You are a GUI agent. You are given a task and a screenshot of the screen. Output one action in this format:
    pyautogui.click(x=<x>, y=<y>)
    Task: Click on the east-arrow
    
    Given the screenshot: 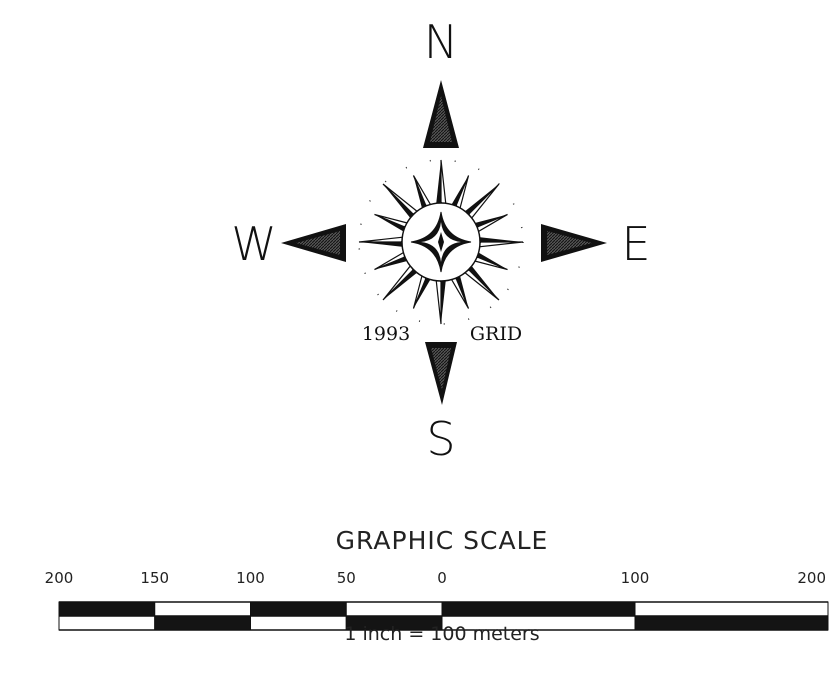 What is the action you would take?
    pyautogui.click(x=574, y=243)
    